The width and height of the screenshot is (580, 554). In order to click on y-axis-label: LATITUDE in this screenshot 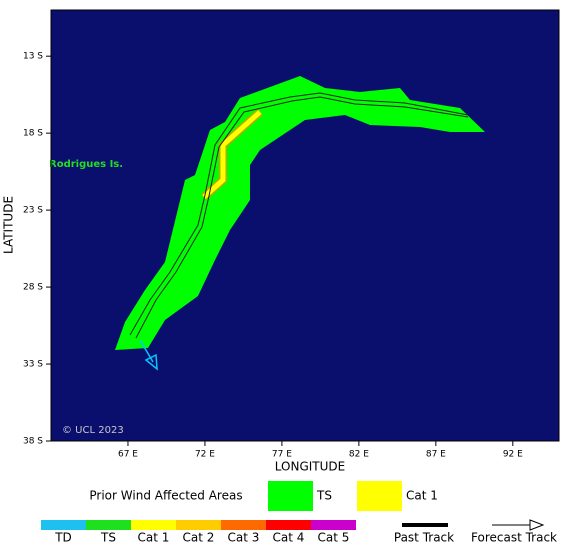, I will do `click(9, 225)`.